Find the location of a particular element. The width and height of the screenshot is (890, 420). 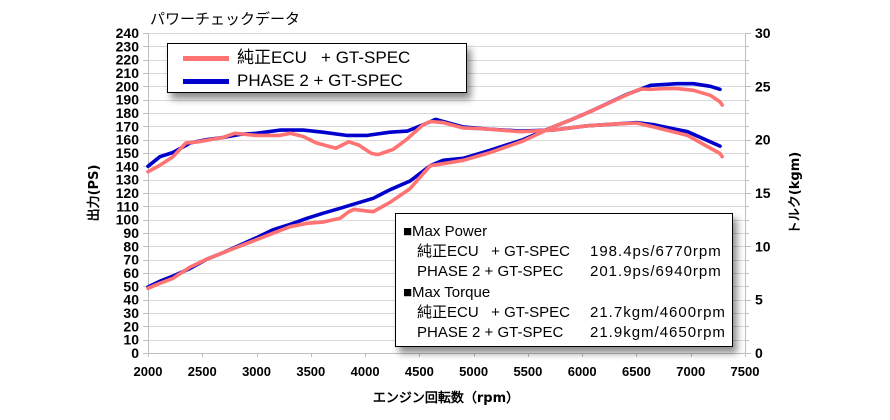

y-tick-label: 90 is located at coordinates (131, 233).